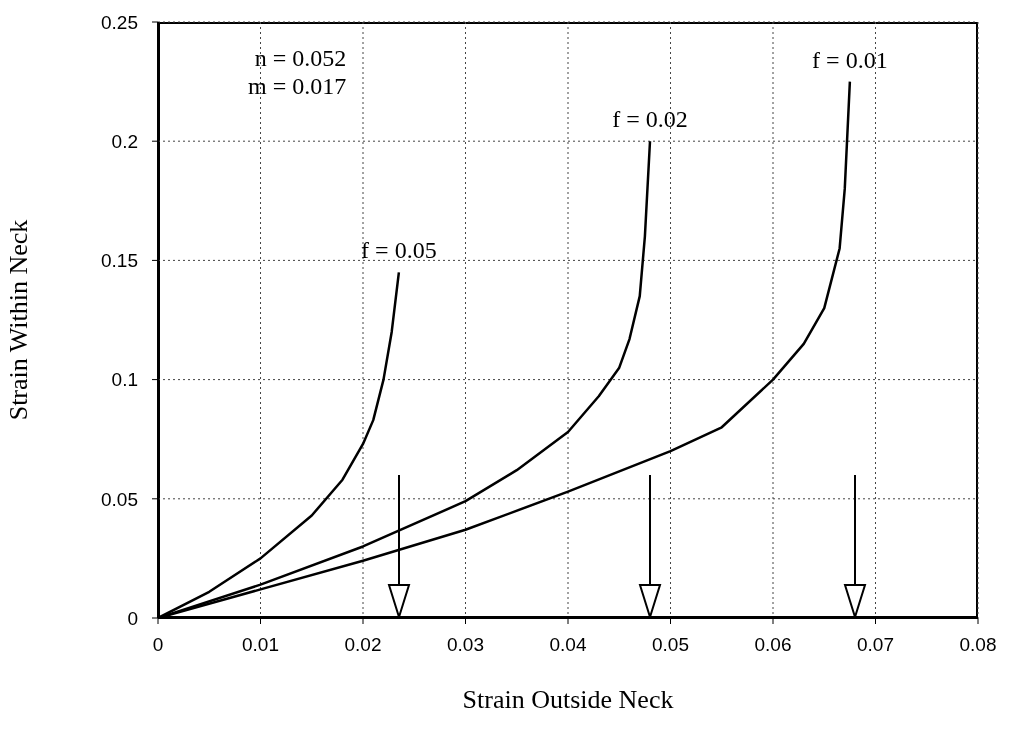  What do you see at coordinates (260, 645) in the screenshot?
I see `x-tick-label: 0.01` at bounding box center [260, 645].